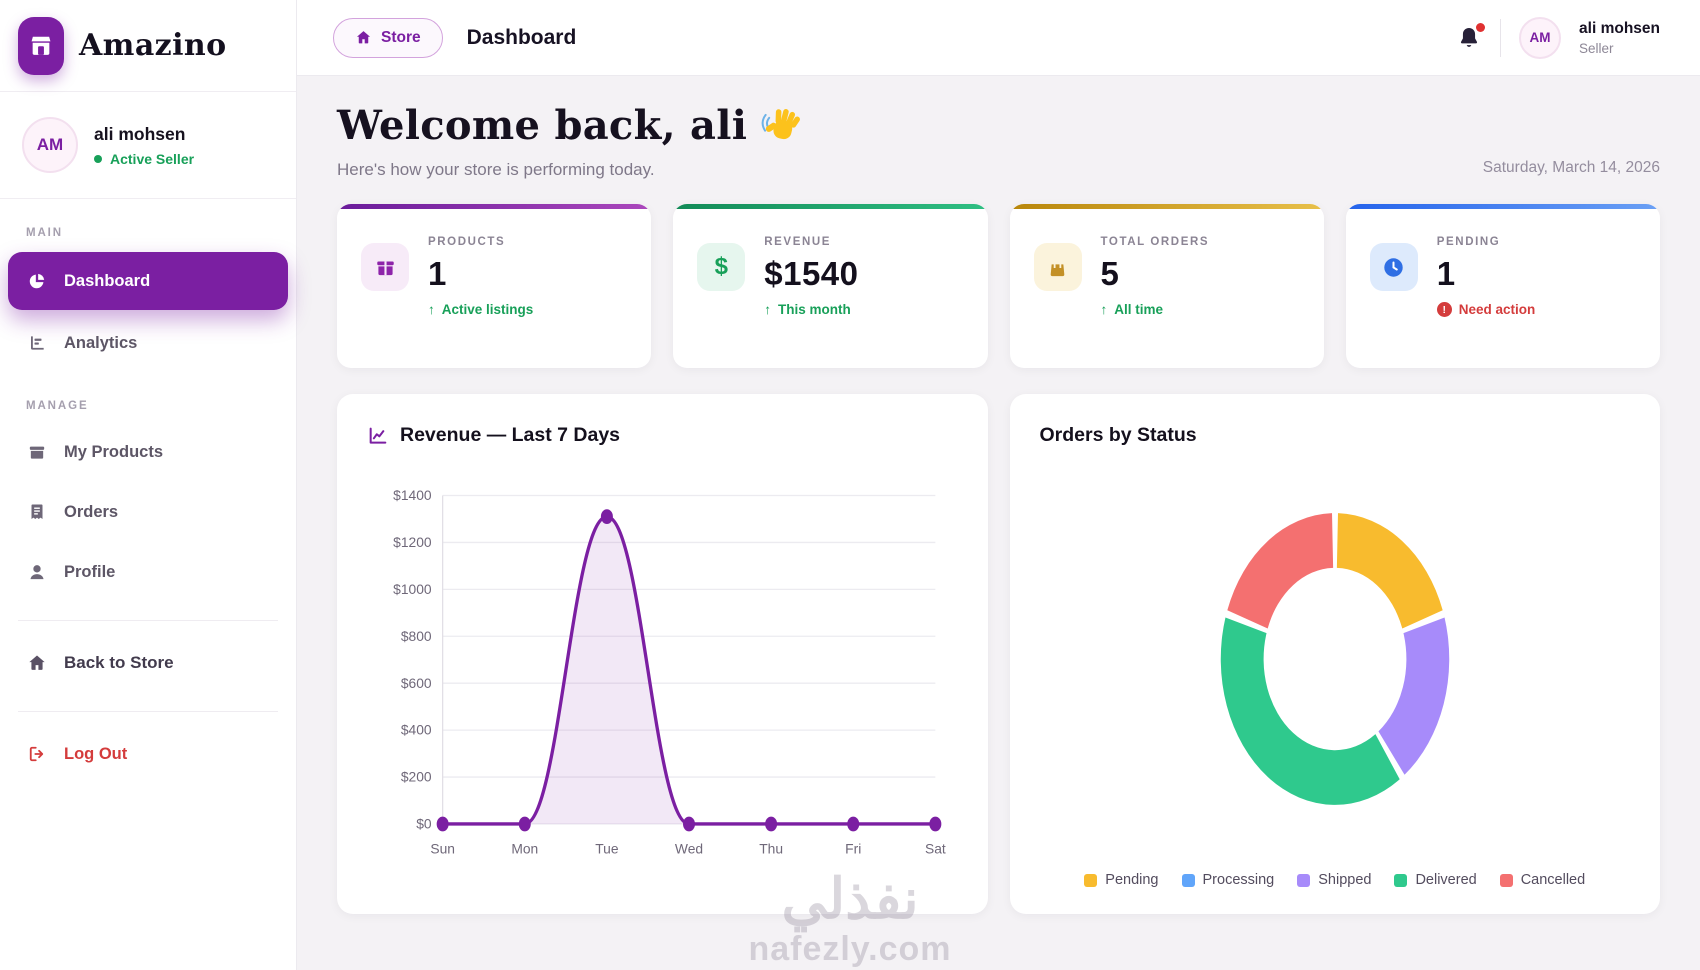  I want to click on stat-note-label: All time, so click(1139, 309).